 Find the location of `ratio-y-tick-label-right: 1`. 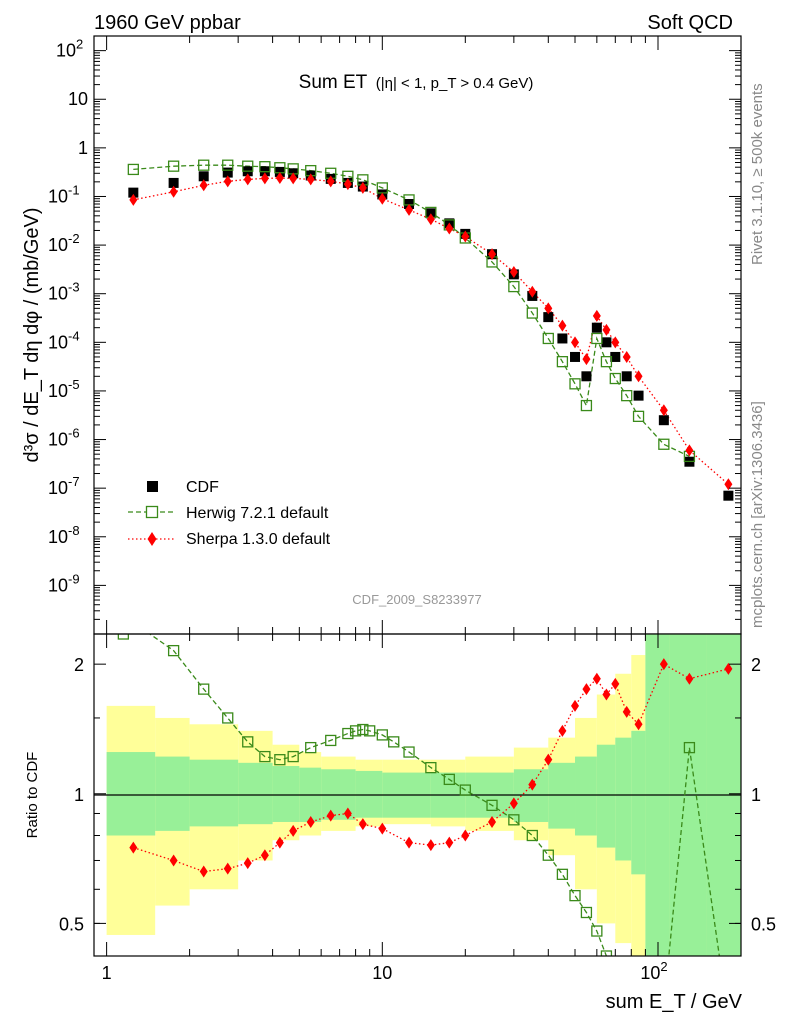

ratio-y-tick-label-right: 1 is located at coordinates (756, 795).